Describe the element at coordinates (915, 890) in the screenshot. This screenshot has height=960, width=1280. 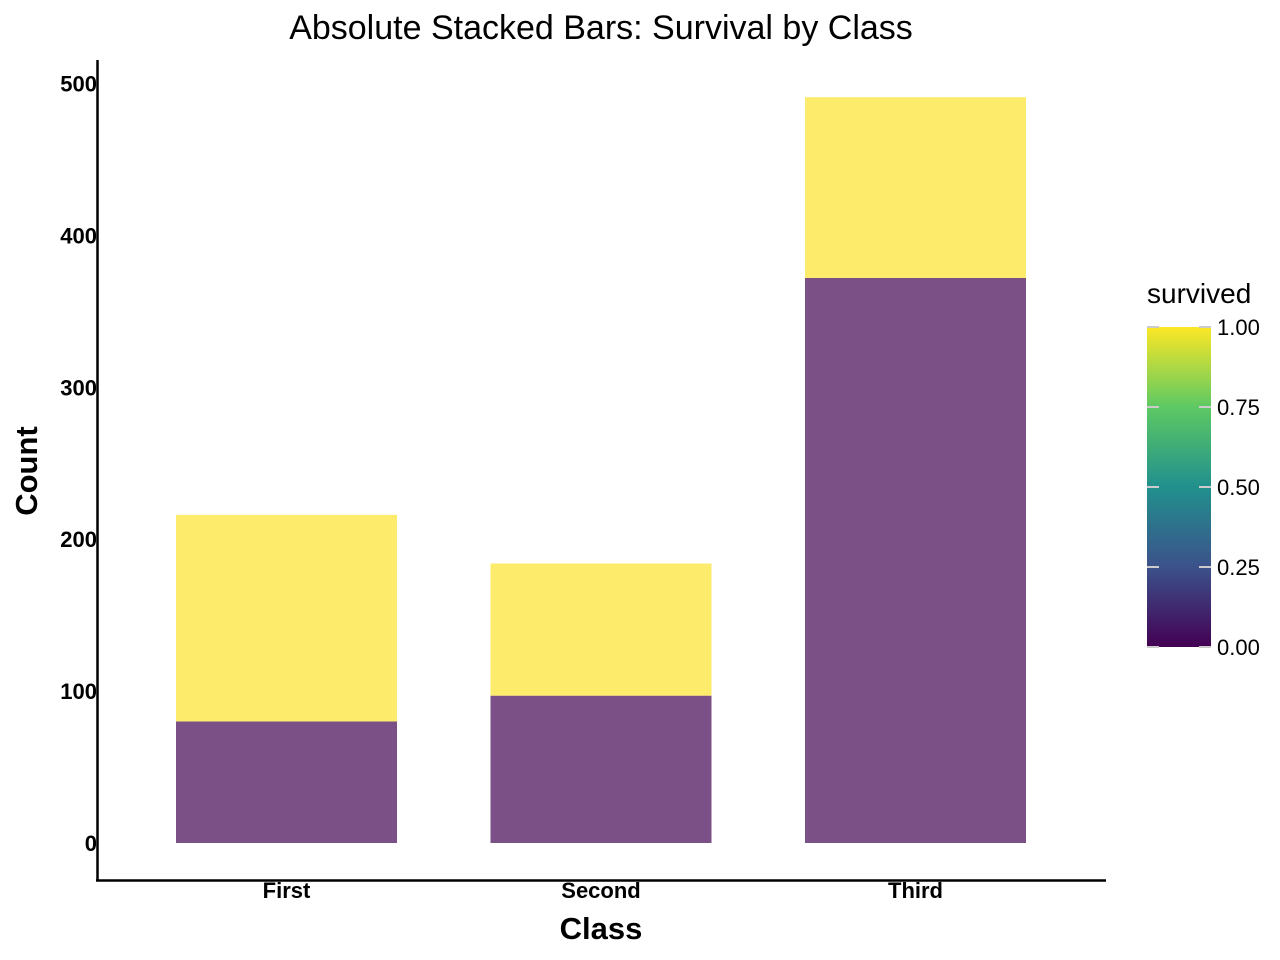
I see `x-tick-label: Third` at that location.